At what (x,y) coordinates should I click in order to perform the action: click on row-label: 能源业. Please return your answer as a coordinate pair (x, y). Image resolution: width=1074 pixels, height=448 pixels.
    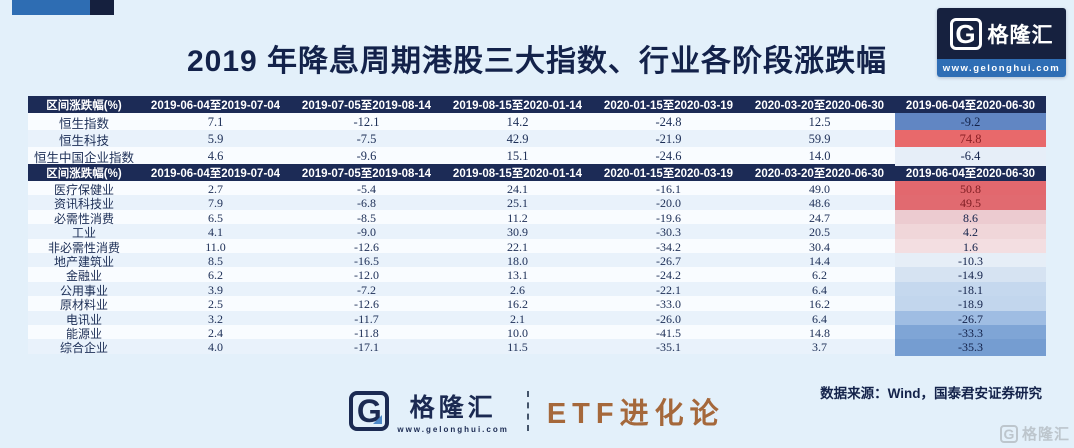
    Looking at the image, I should click on (83, 333).